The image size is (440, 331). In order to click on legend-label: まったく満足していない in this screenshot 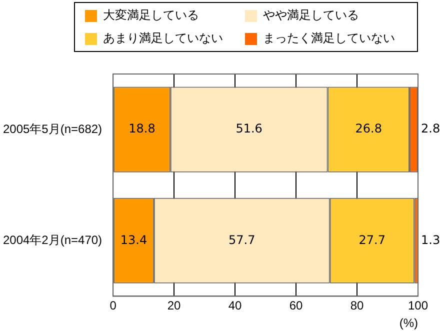, I will do `click(329, 38)`.